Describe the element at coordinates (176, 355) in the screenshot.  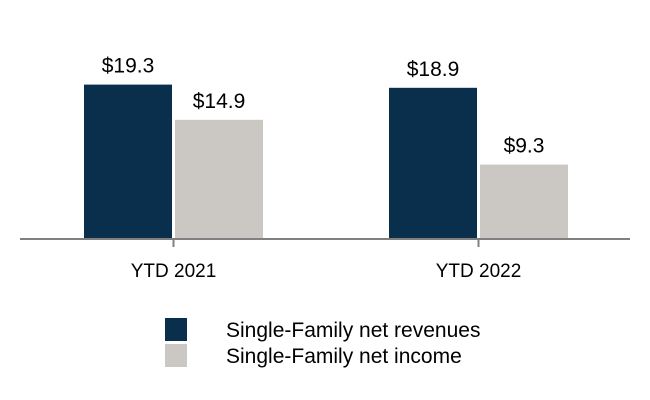
I see `legend-swatch-net-income` at that location.